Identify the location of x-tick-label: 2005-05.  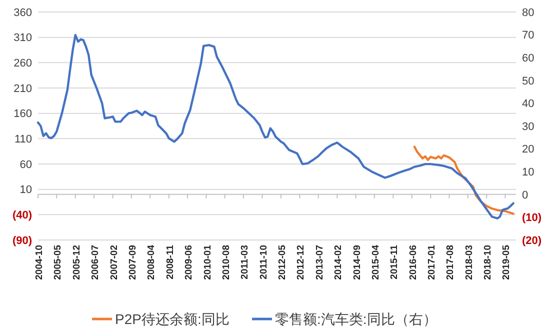
(58, 262).